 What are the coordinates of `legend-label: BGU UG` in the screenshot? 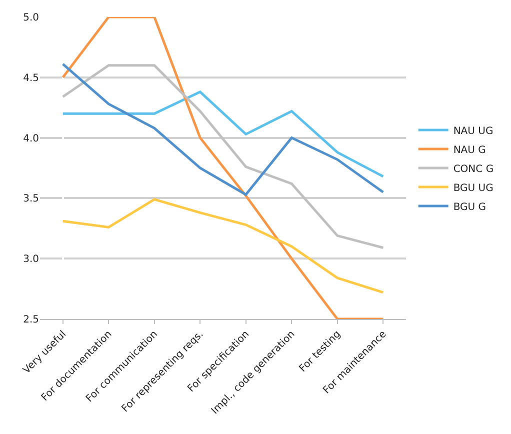 It's located at (473, 188).